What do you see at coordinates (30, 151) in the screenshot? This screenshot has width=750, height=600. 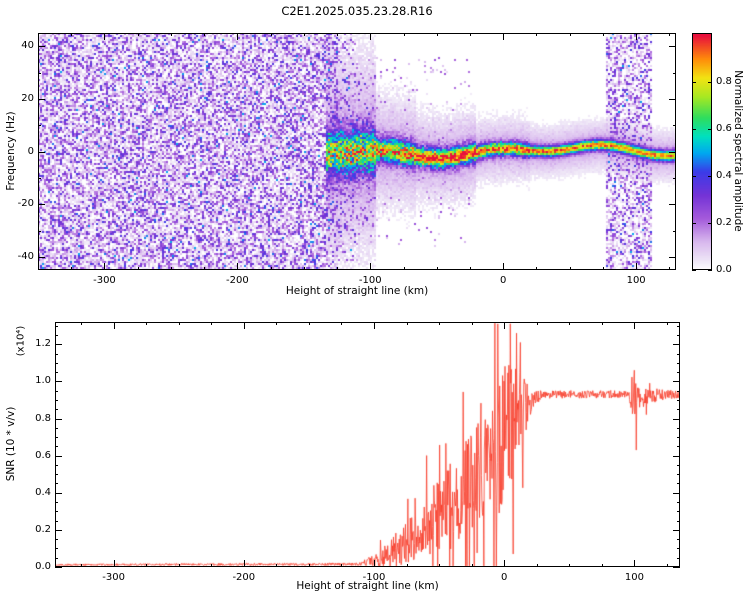 I see `y-tick-label: 0` at bounding box center [30, 151].